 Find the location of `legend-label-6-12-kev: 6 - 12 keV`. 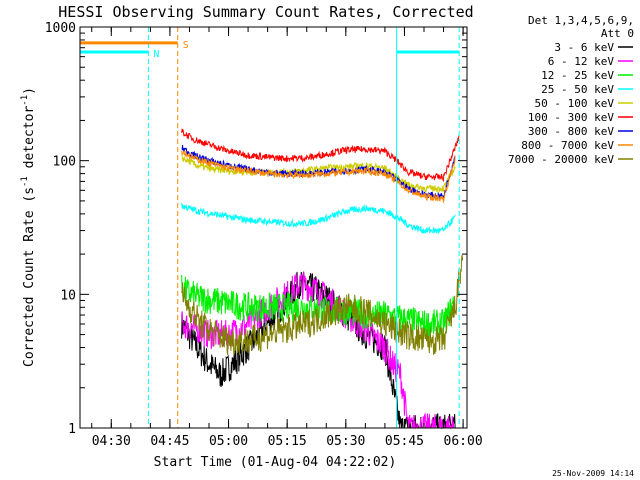

legend-label-6-12-kev: 6 - 12 keV is located at coordinates (581, 61).